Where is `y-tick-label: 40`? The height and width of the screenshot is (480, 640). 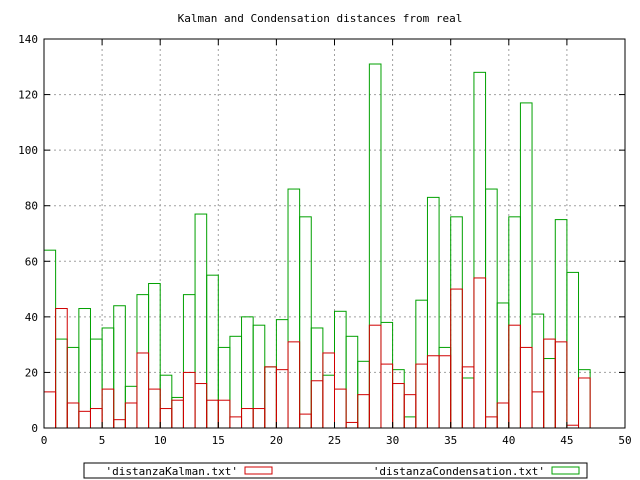
y-tick-label: 40 is located at coordinates (31, 317).